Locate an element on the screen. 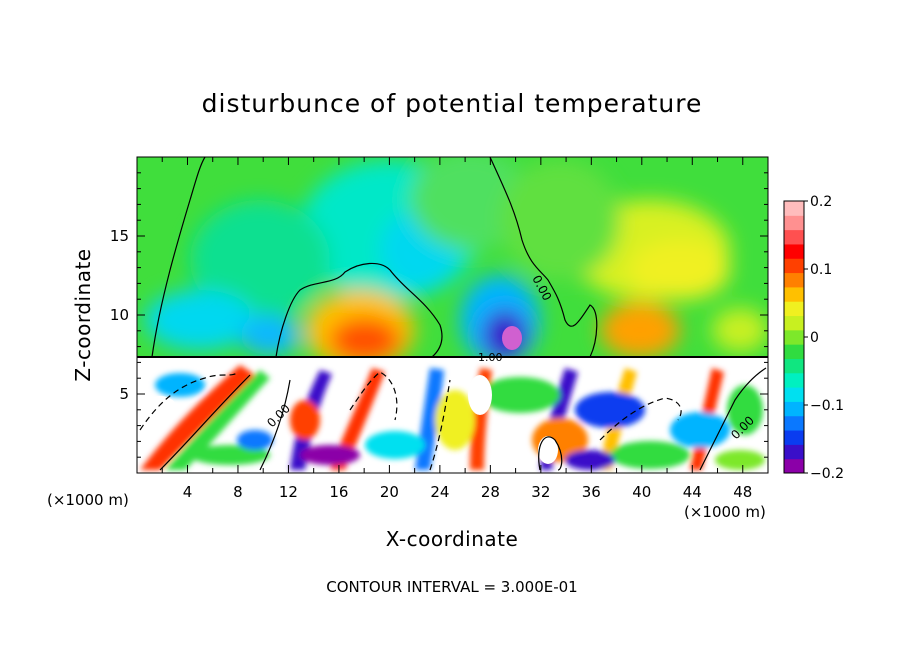 Image resolution: width=904 pixels, height=654 pixels. y-tick-label: 10 is located at coordinates (119, 315).